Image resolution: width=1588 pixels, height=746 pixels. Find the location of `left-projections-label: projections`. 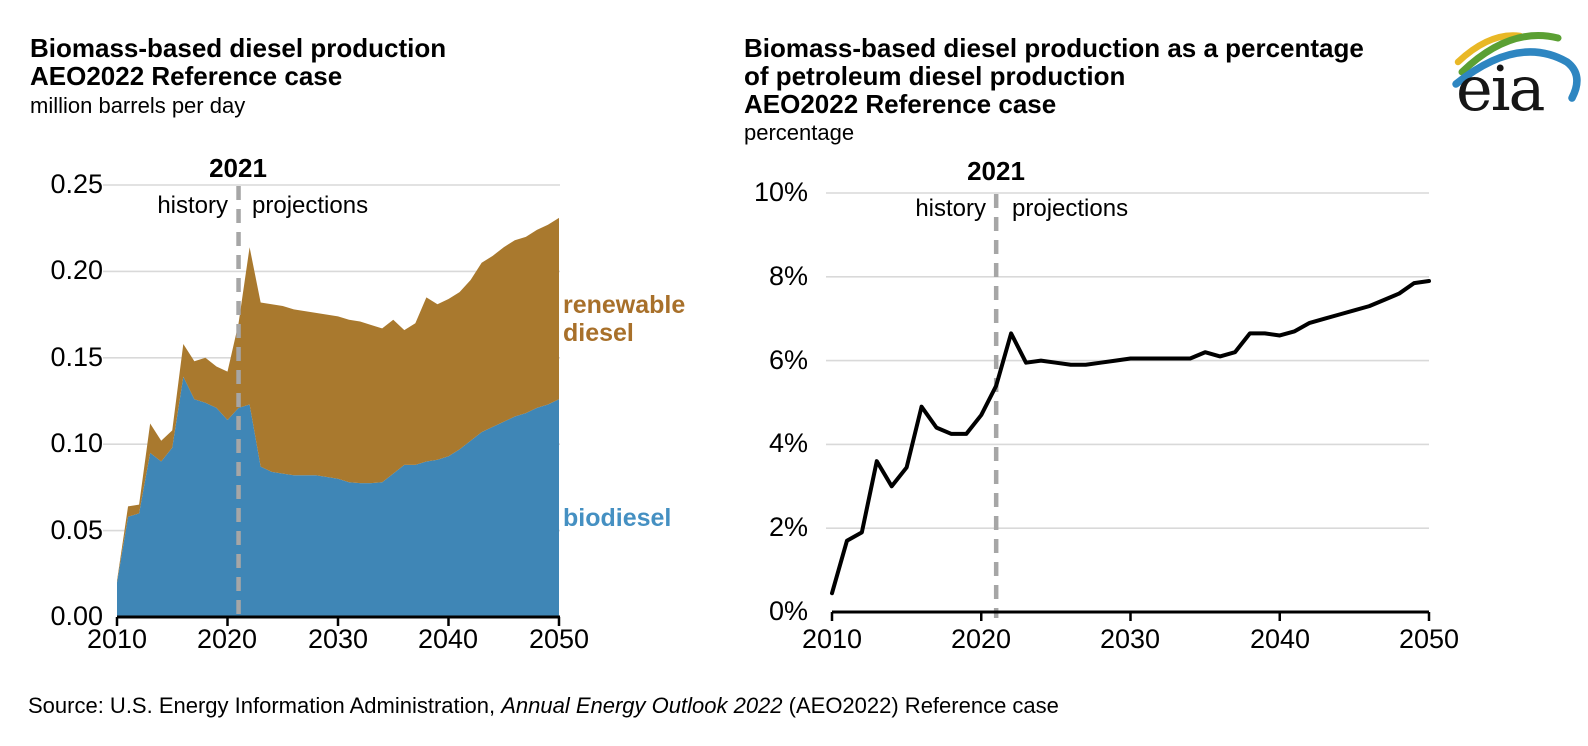

left-projections-label: projections is located at coordinates (310, 205).